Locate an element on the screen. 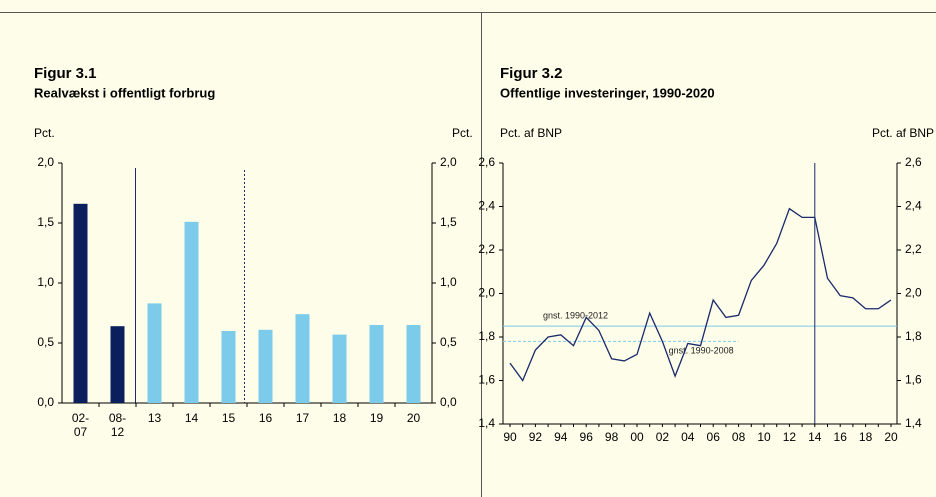 This screenshot has height=497, width=936. chart-subtitle: Offentlige investeringer, 1990-2020 is located at coordinates (607, 92).